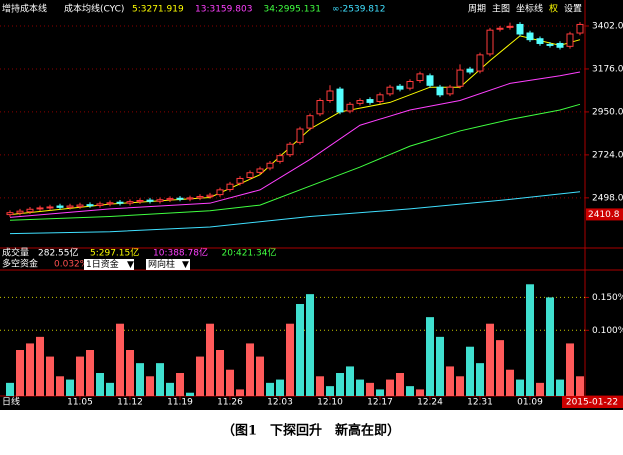 Image resolution: width=623 pixels, height=455 pixels. Describe the element at coordinates (15, 253) in the screenshot. I see `volume-title: 成交量` at that location.